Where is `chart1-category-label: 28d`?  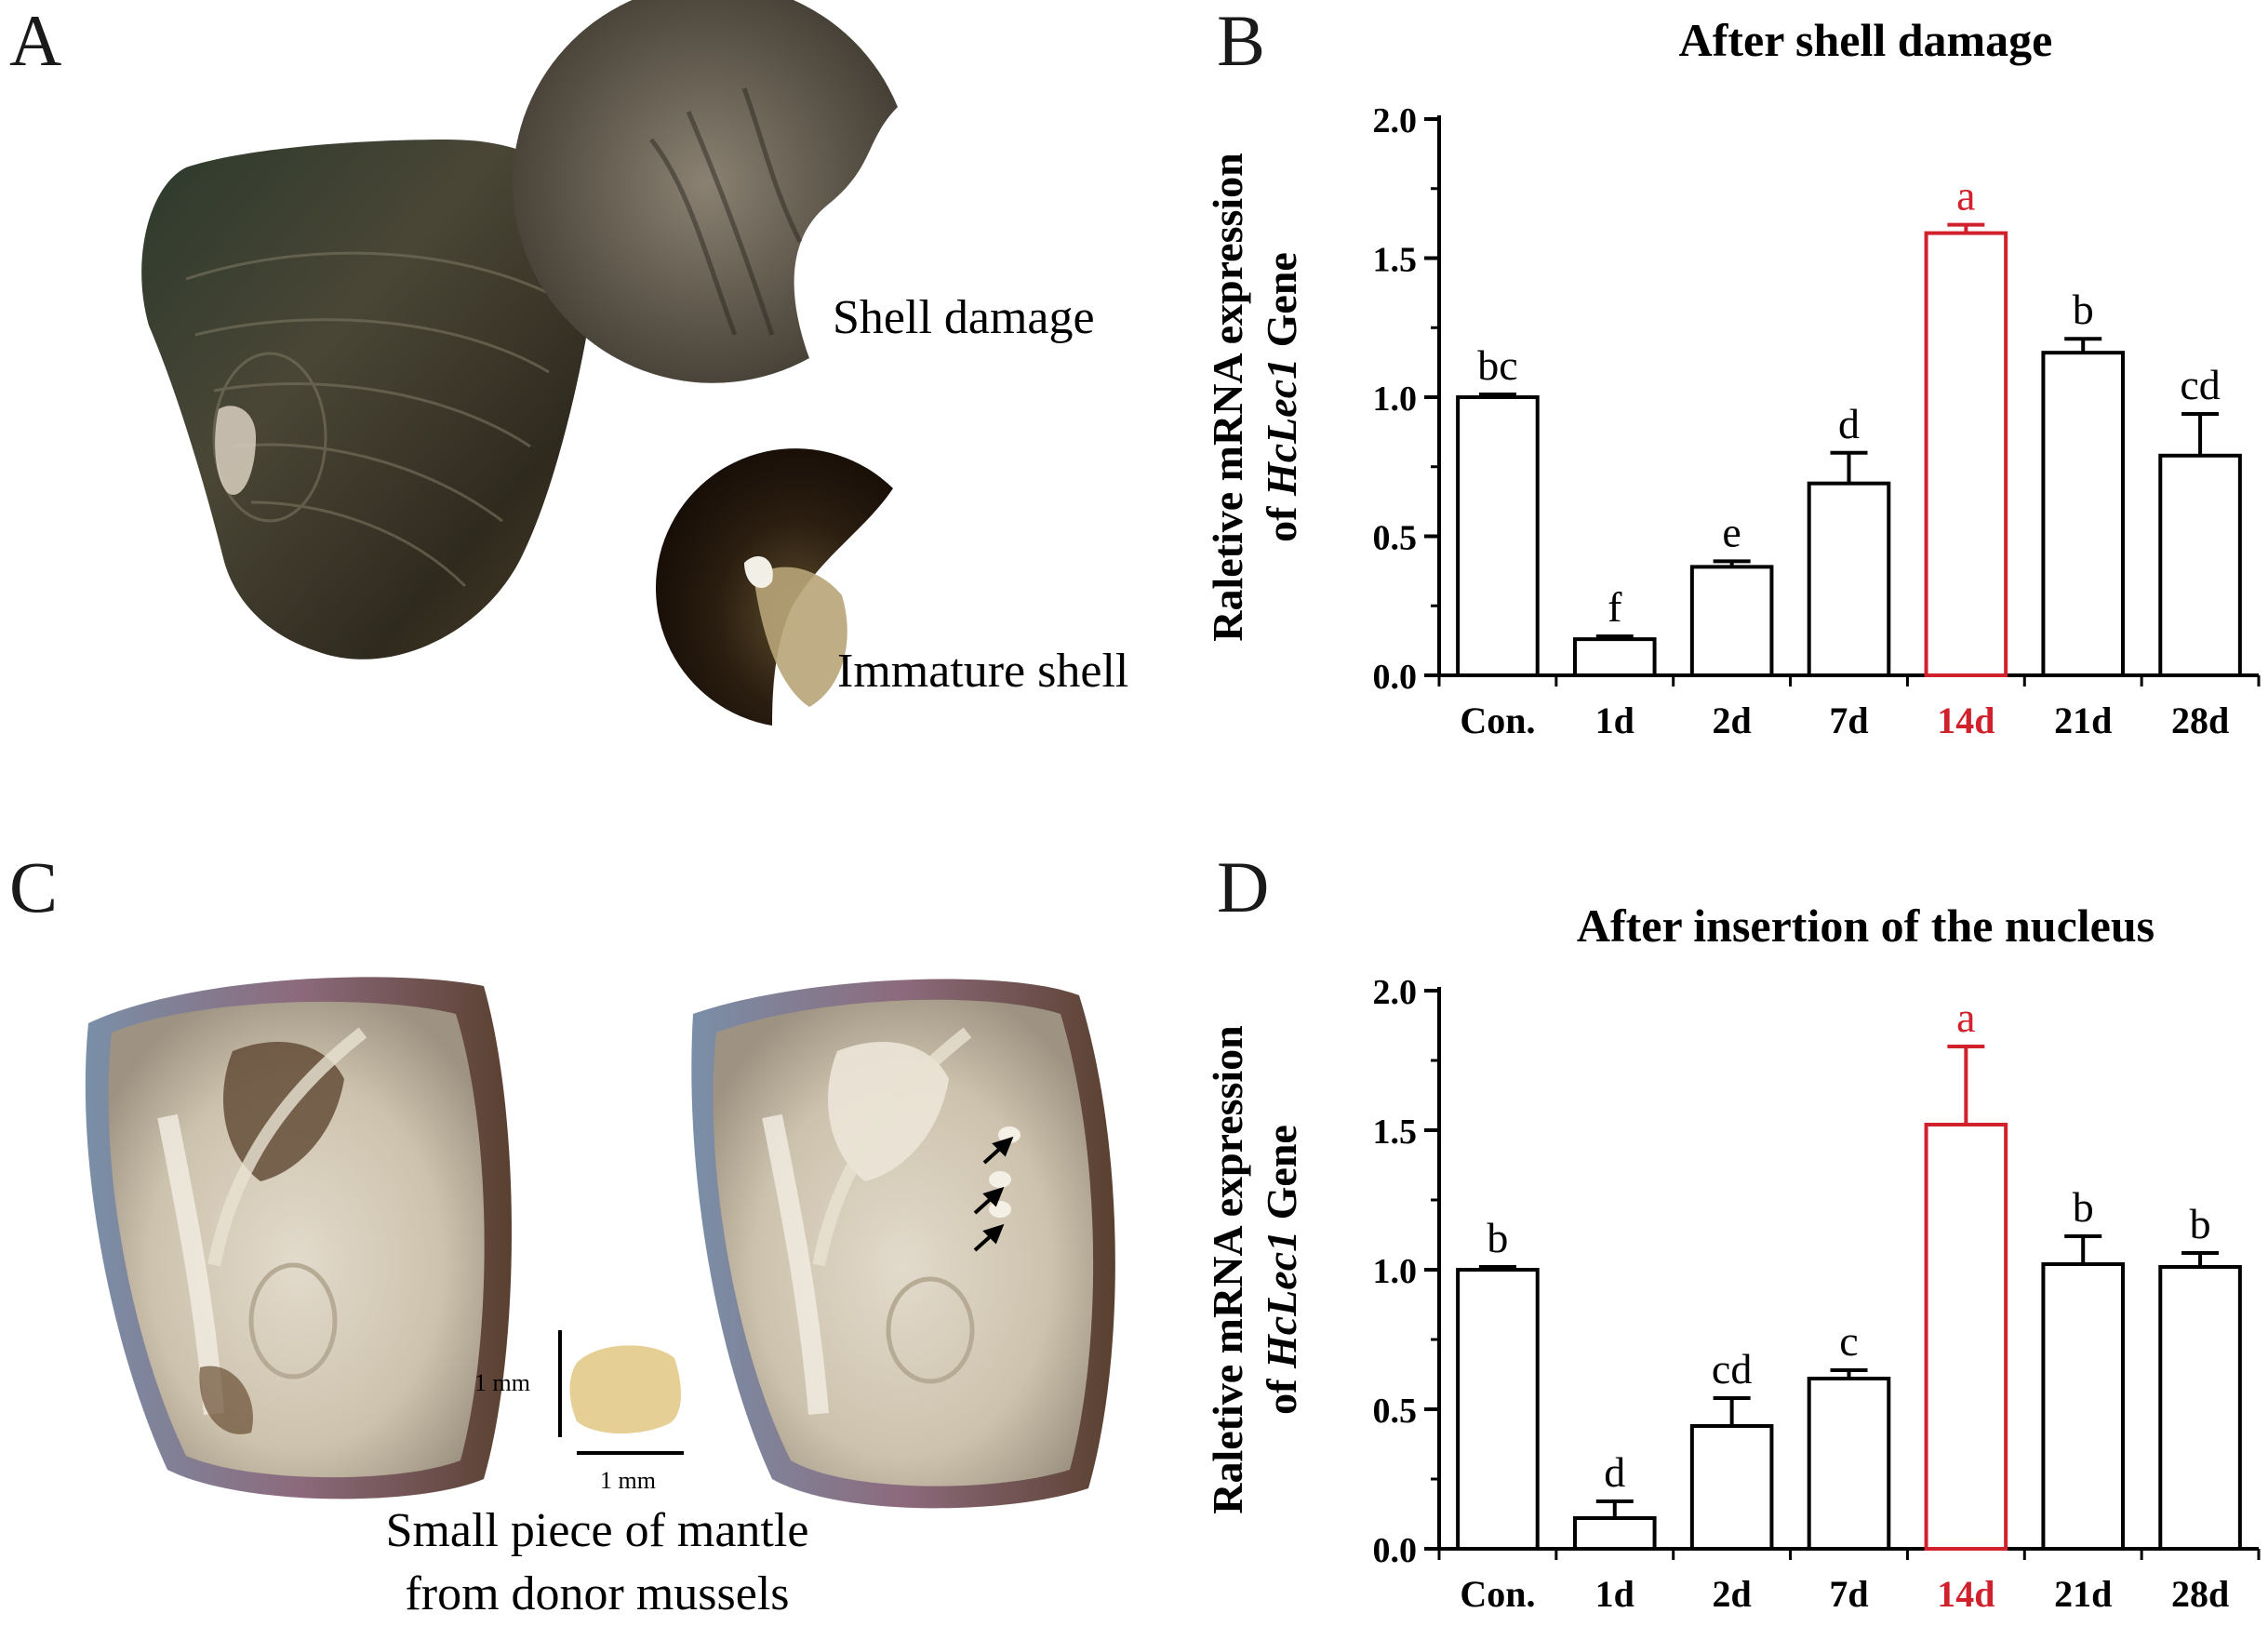
chart1-category-label: 28d is located at coordinates (2200, 1594).